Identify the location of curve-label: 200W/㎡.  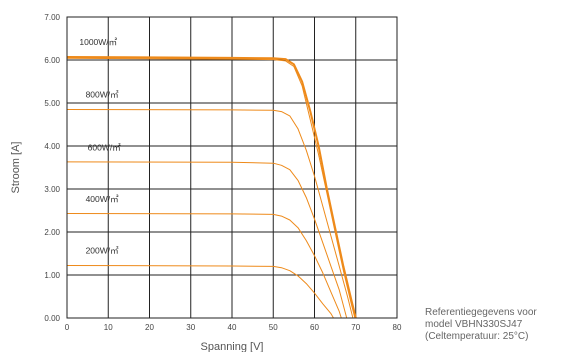
(103, 251).